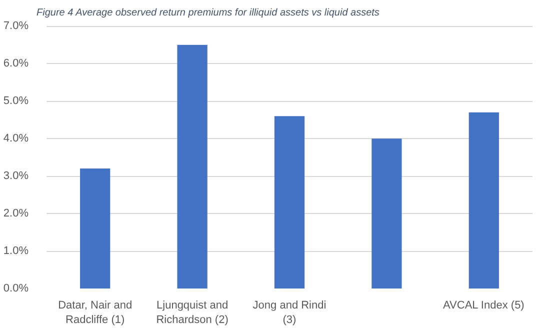 Image resolution: width=552 pixels, height=328 pixels. I want to click on x-tick-label: Jong and Rindi (3), so click(289, 313).